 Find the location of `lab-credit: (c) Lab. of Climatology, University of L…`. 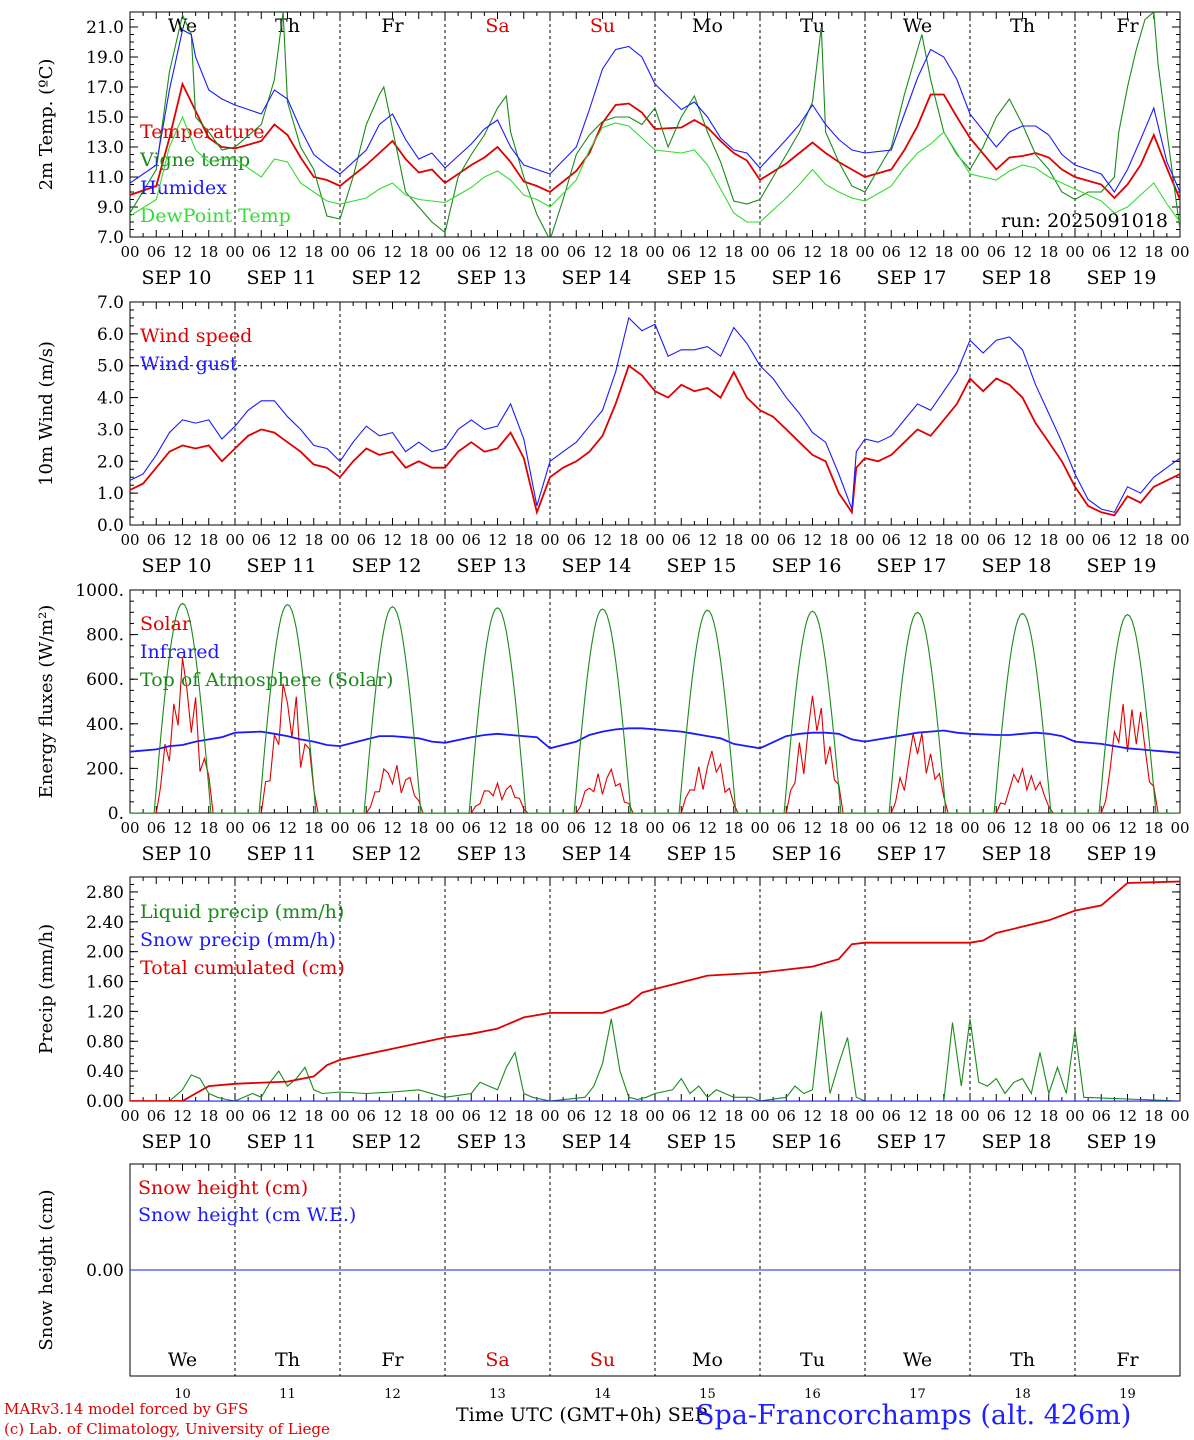

lab-credit: (c) Lab. of Climatology, University of L… is located at coordinates (167, 1429).